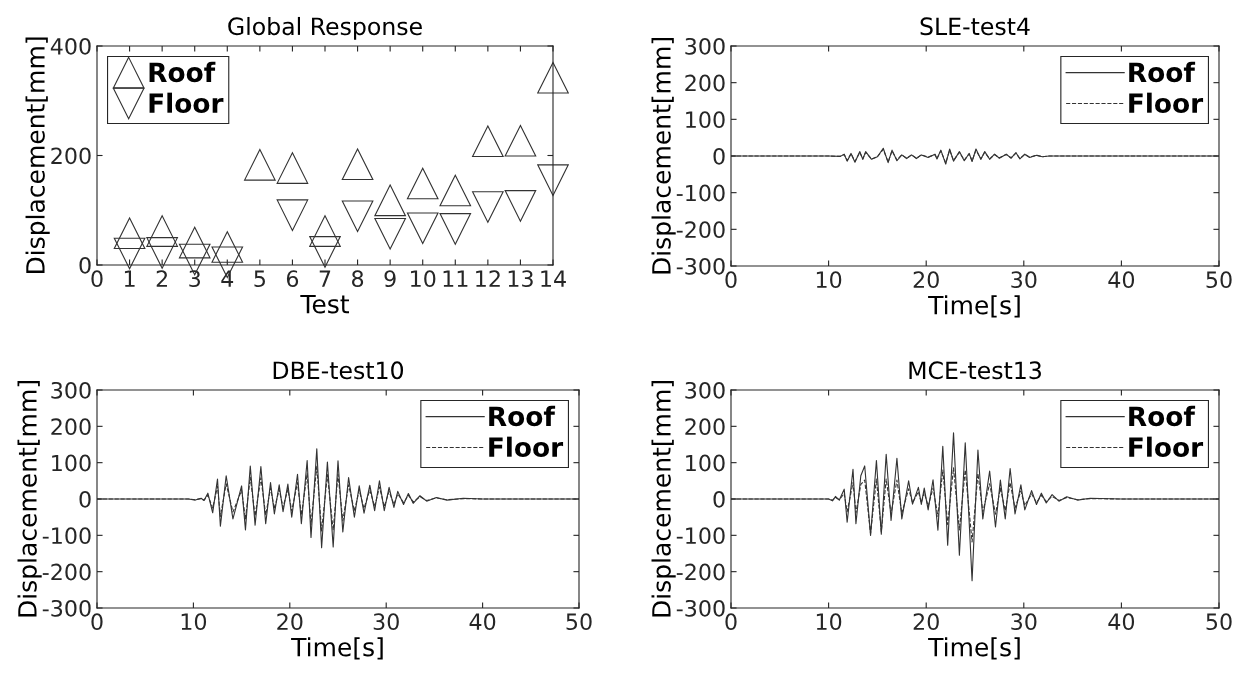 The width and height of the screenshot is (1235, 690). I want to click on x-tick-label: 5, so click(259, 279).